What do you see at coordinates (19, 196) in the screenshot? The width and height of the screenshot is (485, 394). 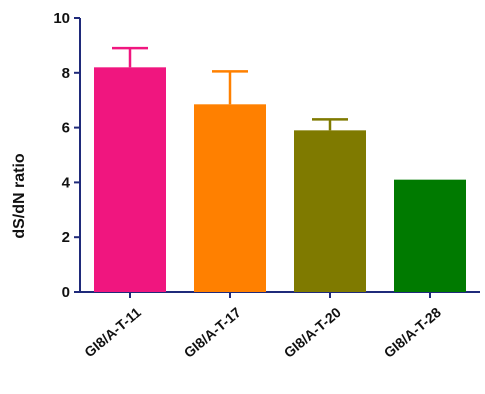 I see `y-axis-title: dS/dN ratio` at bounding box center [19, 196].